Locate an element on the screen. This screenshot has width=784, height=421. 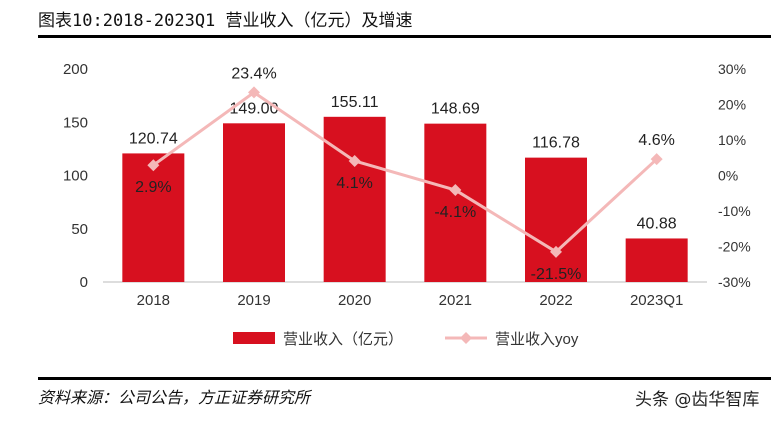
bar-label: 155.11 is located at coordinates (355, 102).